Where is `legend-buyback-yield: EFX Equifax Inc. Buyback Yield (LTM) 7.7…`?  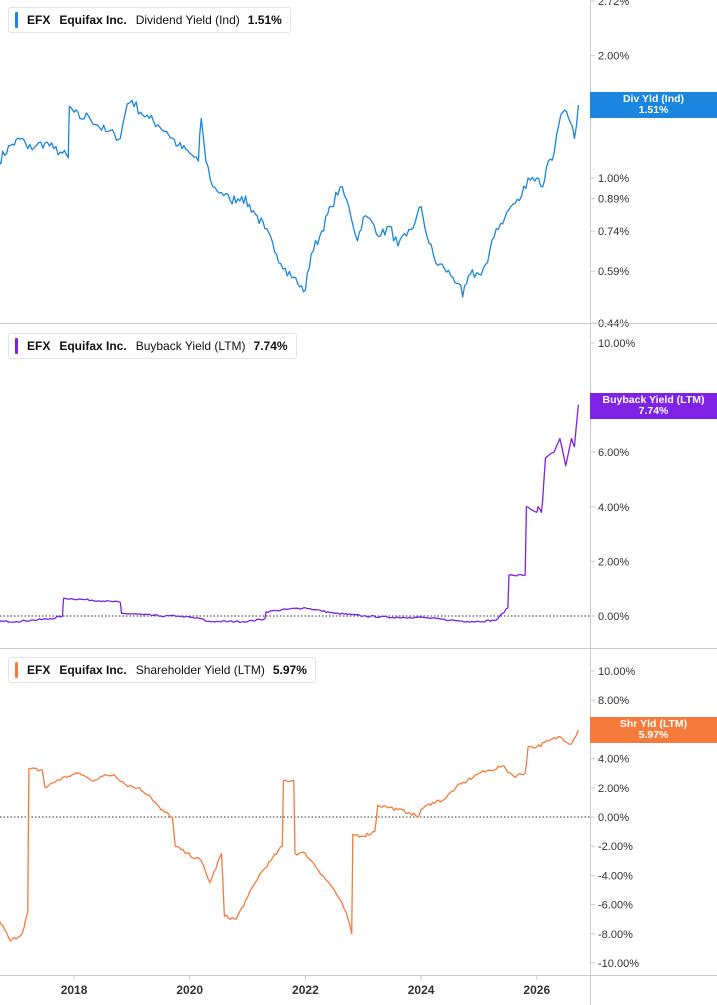 legend-buyback-yield: EFX Equifax Inc. Buyback Yield (LTM) 7.7… is located at coordinates (152, 346).